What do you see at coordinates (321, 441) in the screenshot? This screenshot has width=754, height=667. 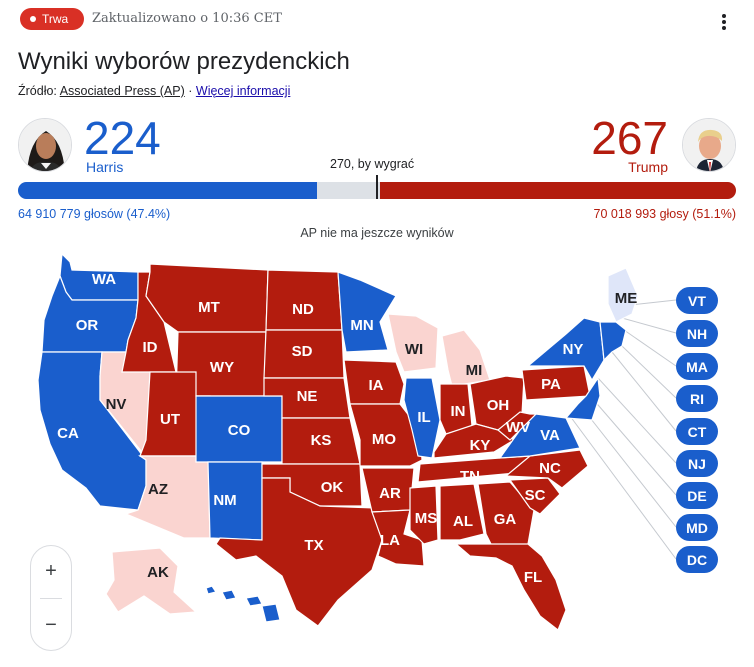 I see `state-ks` at bounding box center [321, 441].